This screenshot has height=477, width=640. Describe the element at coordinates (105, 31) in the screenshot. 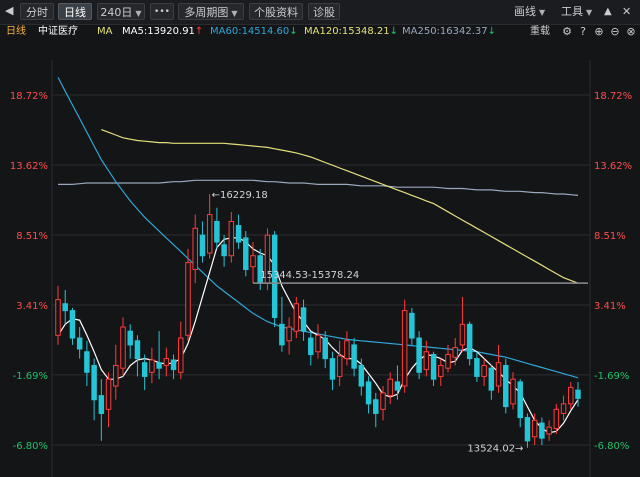

I see `ma-label: MA` at that location.